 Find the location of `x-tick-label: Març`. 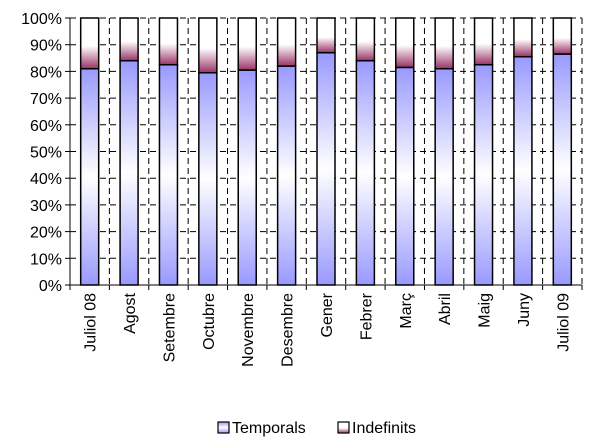

x-tick-label: Març is located at coordinates (406, 311).